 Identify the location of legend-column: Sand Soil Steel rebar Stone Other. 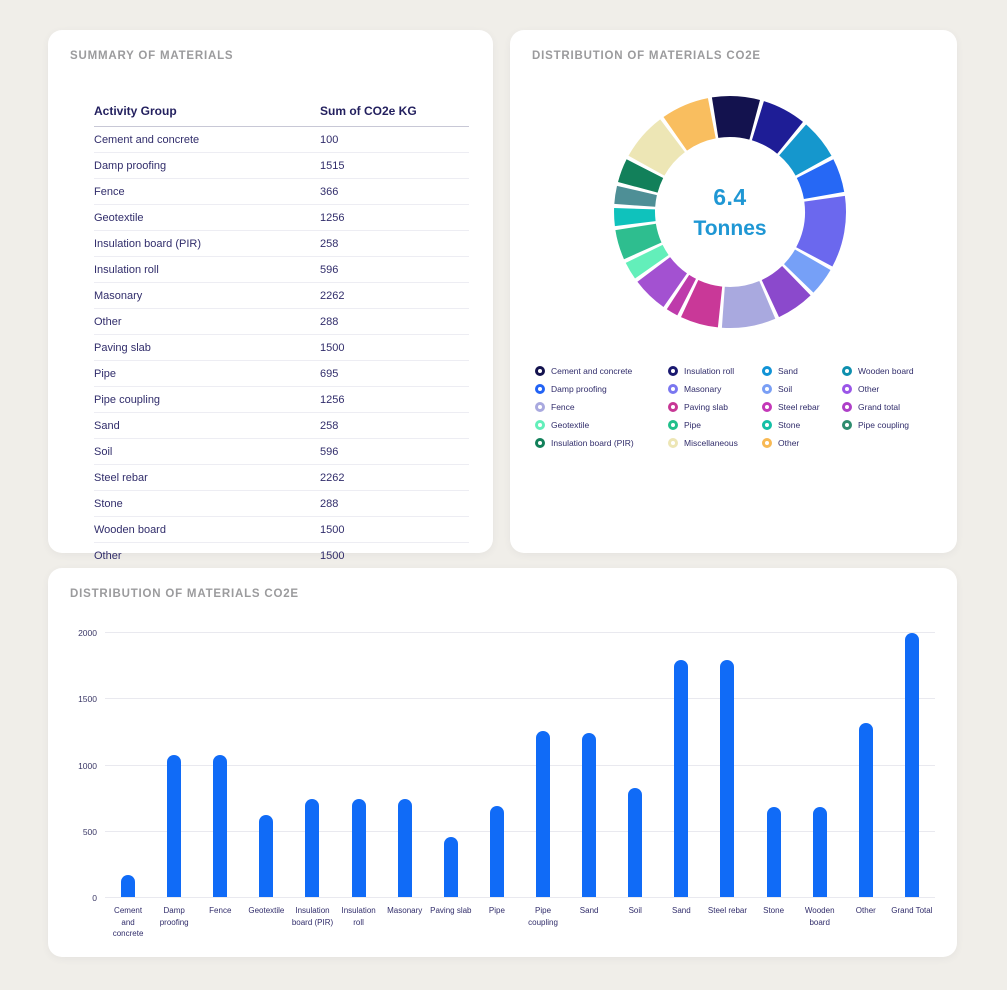
(791, 407).